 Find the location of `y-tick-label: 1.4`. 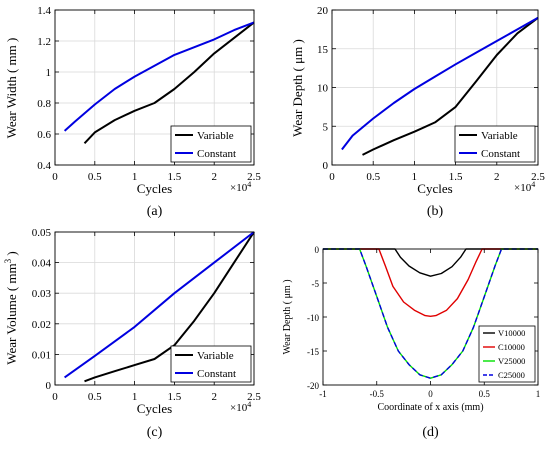

y-tick-label: 1.4 is located at coordinates (44, 11).